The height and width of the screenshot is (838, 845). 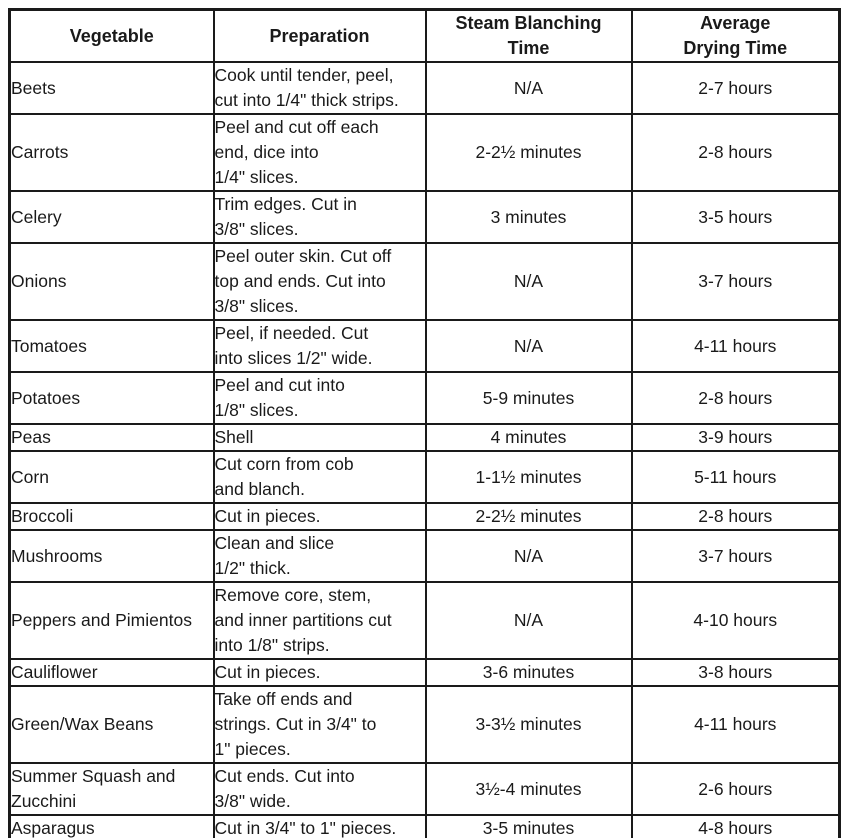 What do you see at coordinates (319, 556) in the screenshot?
I see `preparation-cell: Clean and slice 1/2" thick.` at bounding box center [319, 556].